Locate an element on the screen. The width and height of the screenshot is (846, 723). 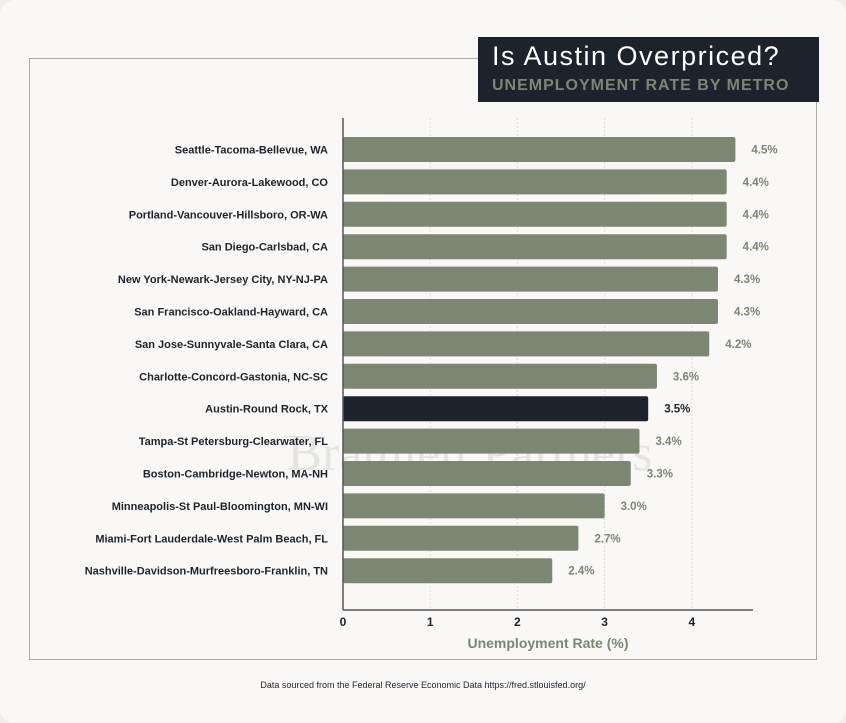
data-label: 4.5% is located at coordinates (764, 151).